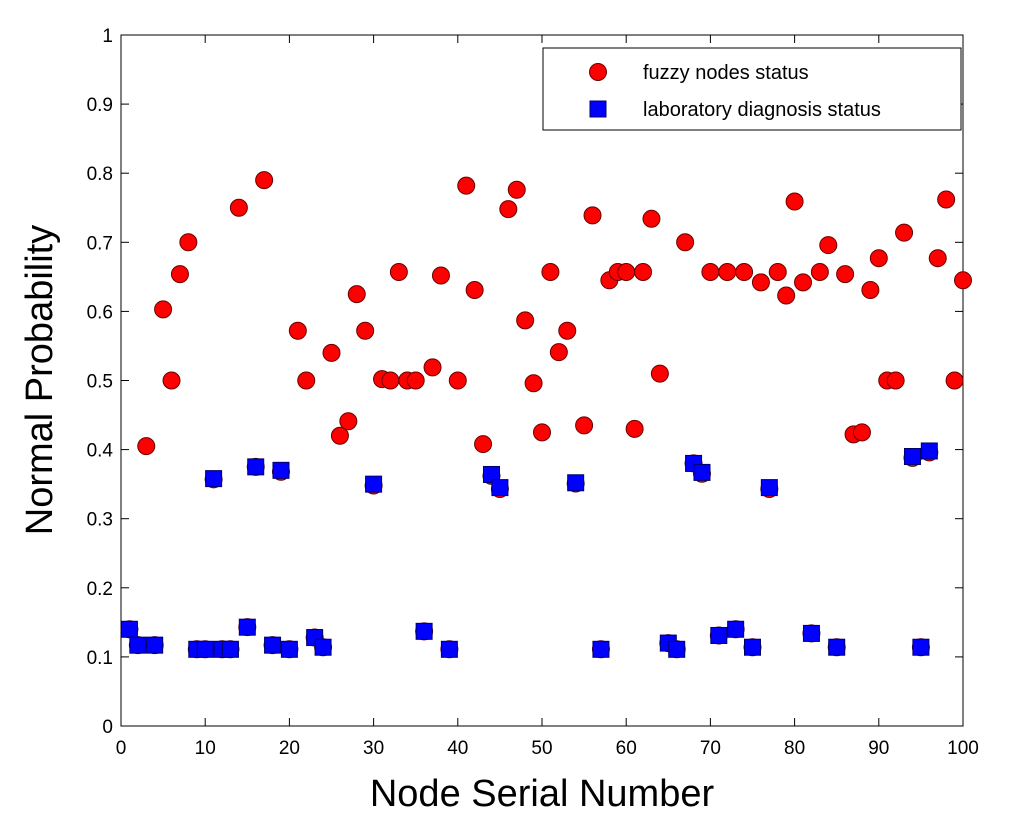 This screenshot has height=832, width=1024. What do you see at coordinates (373, 748) in the screenshot?
I see `x-tick-label: 30` at bounding box center [373, 748].